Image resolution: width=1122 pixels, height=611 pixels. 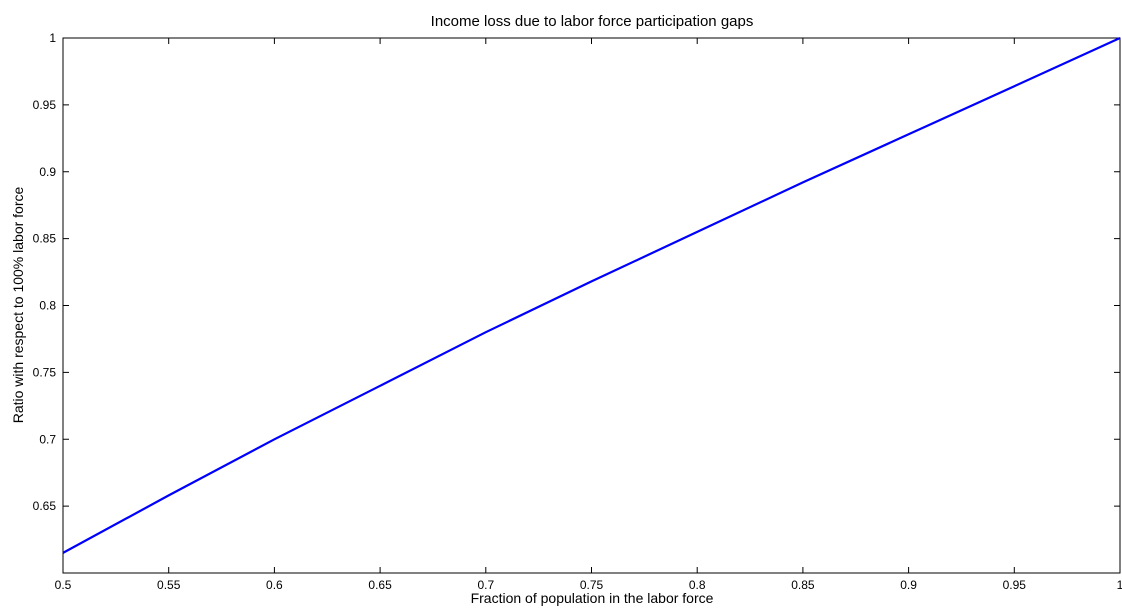 I want to click on x-tick-label: 0.95, so click(x=1015, y=585).